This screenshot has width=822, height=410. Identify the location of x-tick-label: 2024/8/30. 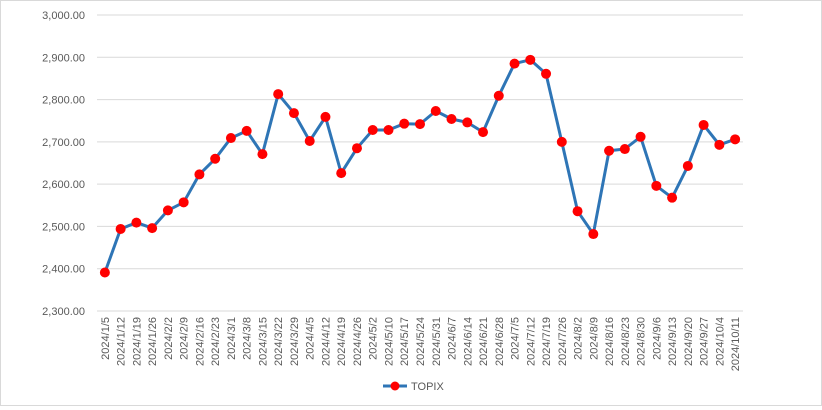
(642, 341).